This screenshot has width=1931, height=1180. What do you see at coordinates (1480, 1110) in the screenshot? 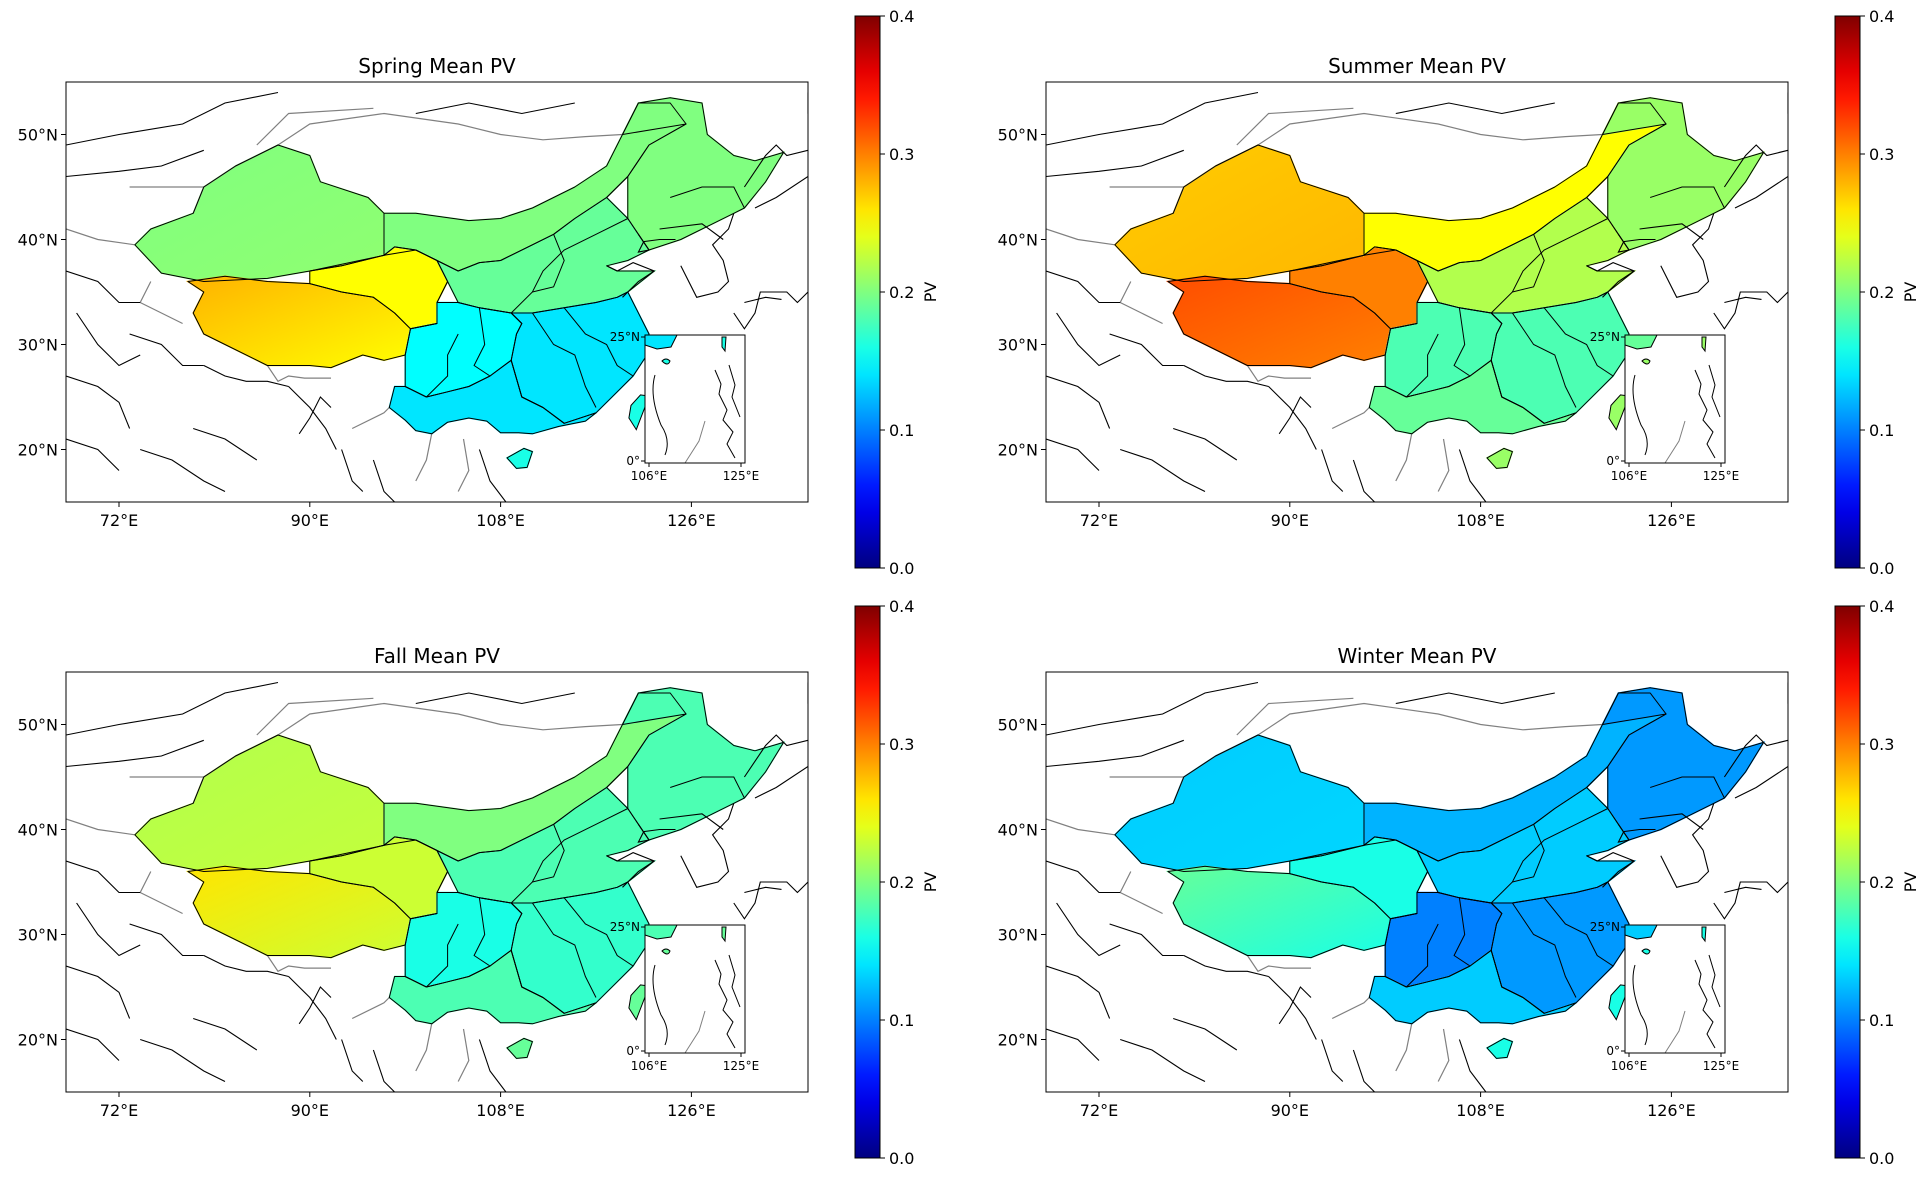
I see `x-tick-label: 108°E` at bounding box center [1480, 1110].